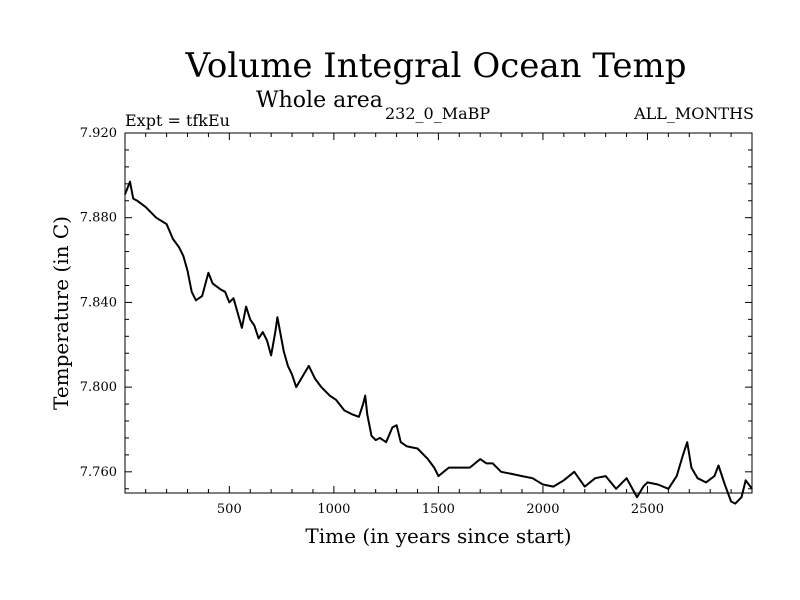 This screenshot has height=600, width=800. What do you see at coordinates (98, 218) in the screenshot?
I see `y-tick-label: 7.880` at bounding box center [98, 218].